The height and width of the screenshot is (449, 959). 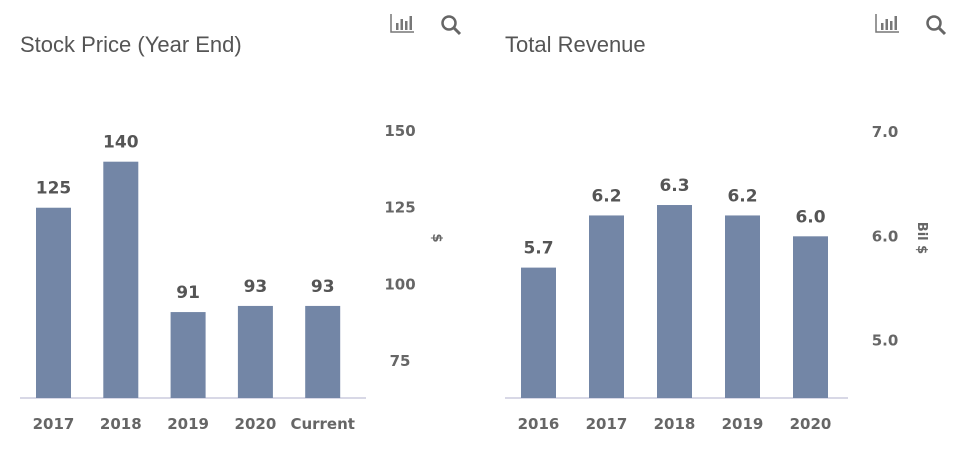 I want to click on x-tick-label: Current, so click(x=322, y=424).